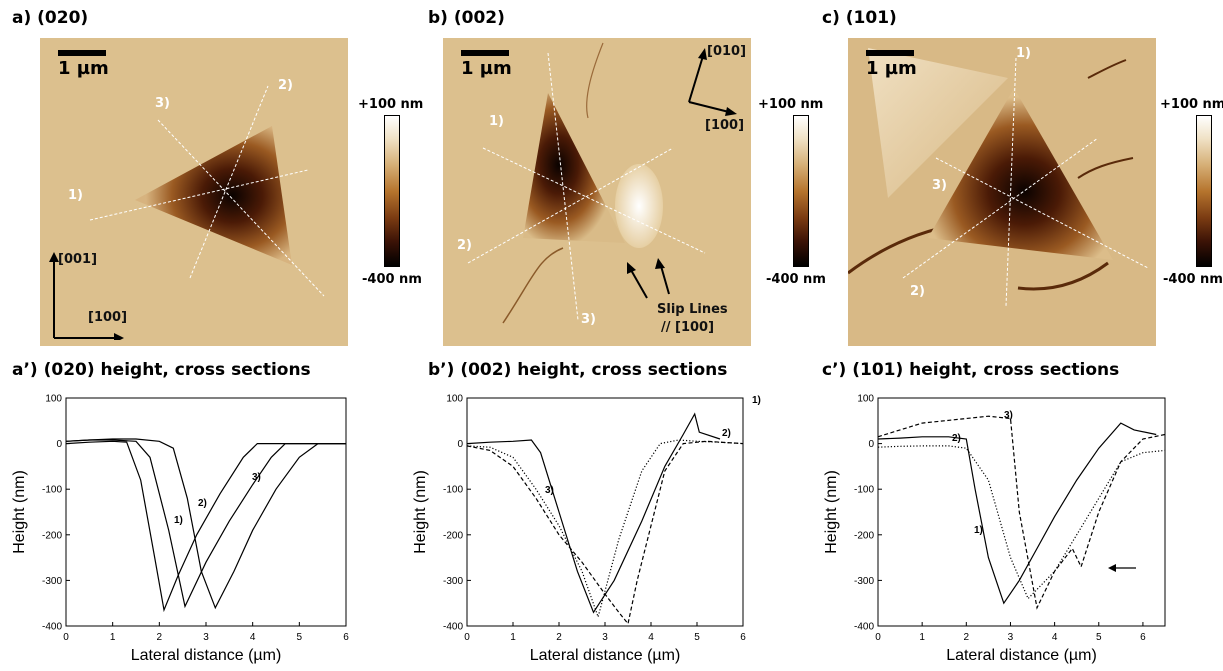  I want to click on colorbar-c, so click(1204, 191).